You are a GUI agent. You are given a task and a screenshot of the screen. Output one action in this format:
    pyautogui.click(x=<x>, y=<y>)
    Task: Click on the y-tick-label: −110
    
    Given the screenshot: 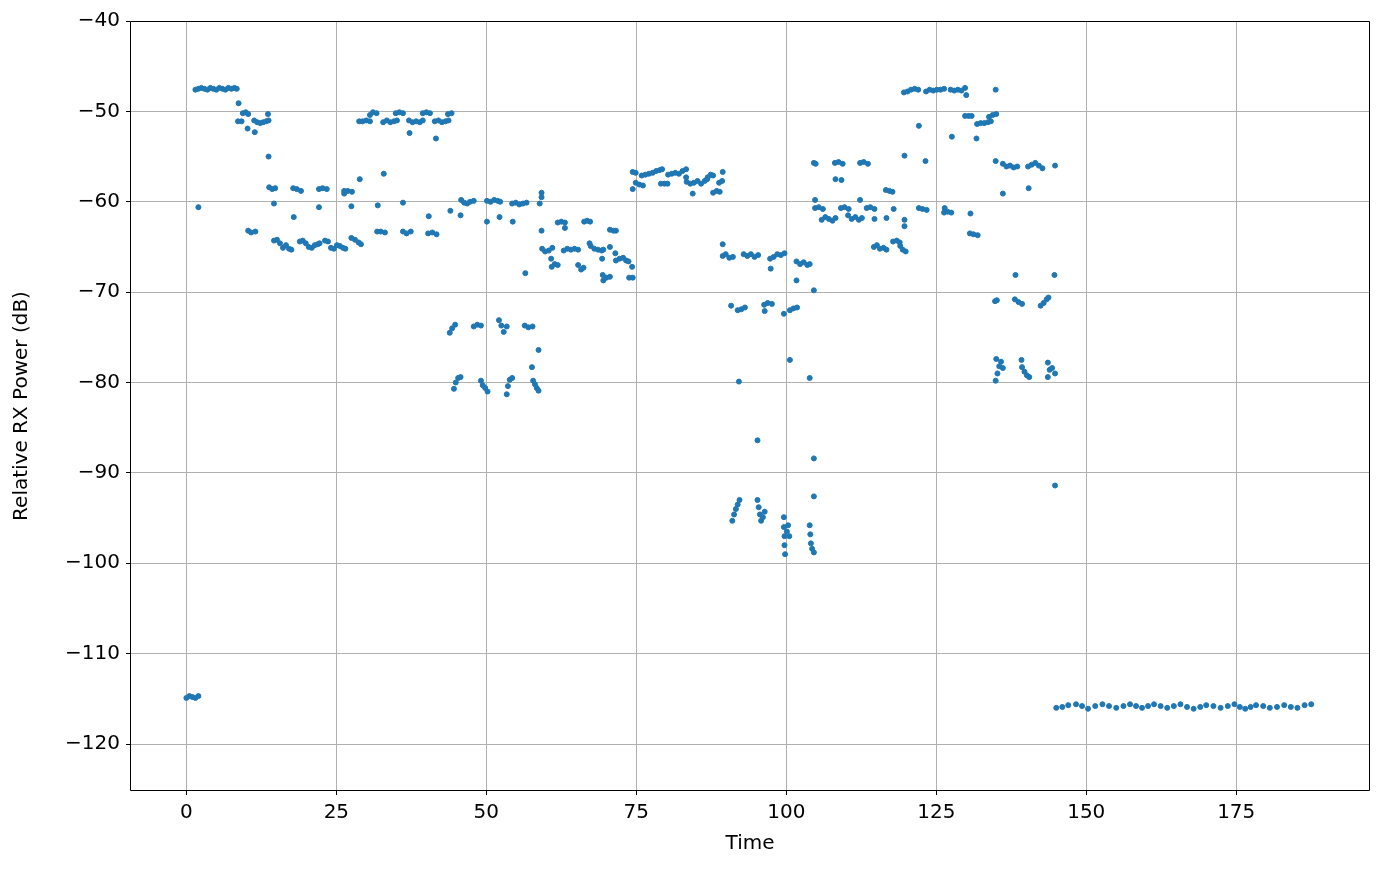 What is the action you would take?
    pyautogui.click(x=92, y=651)
    